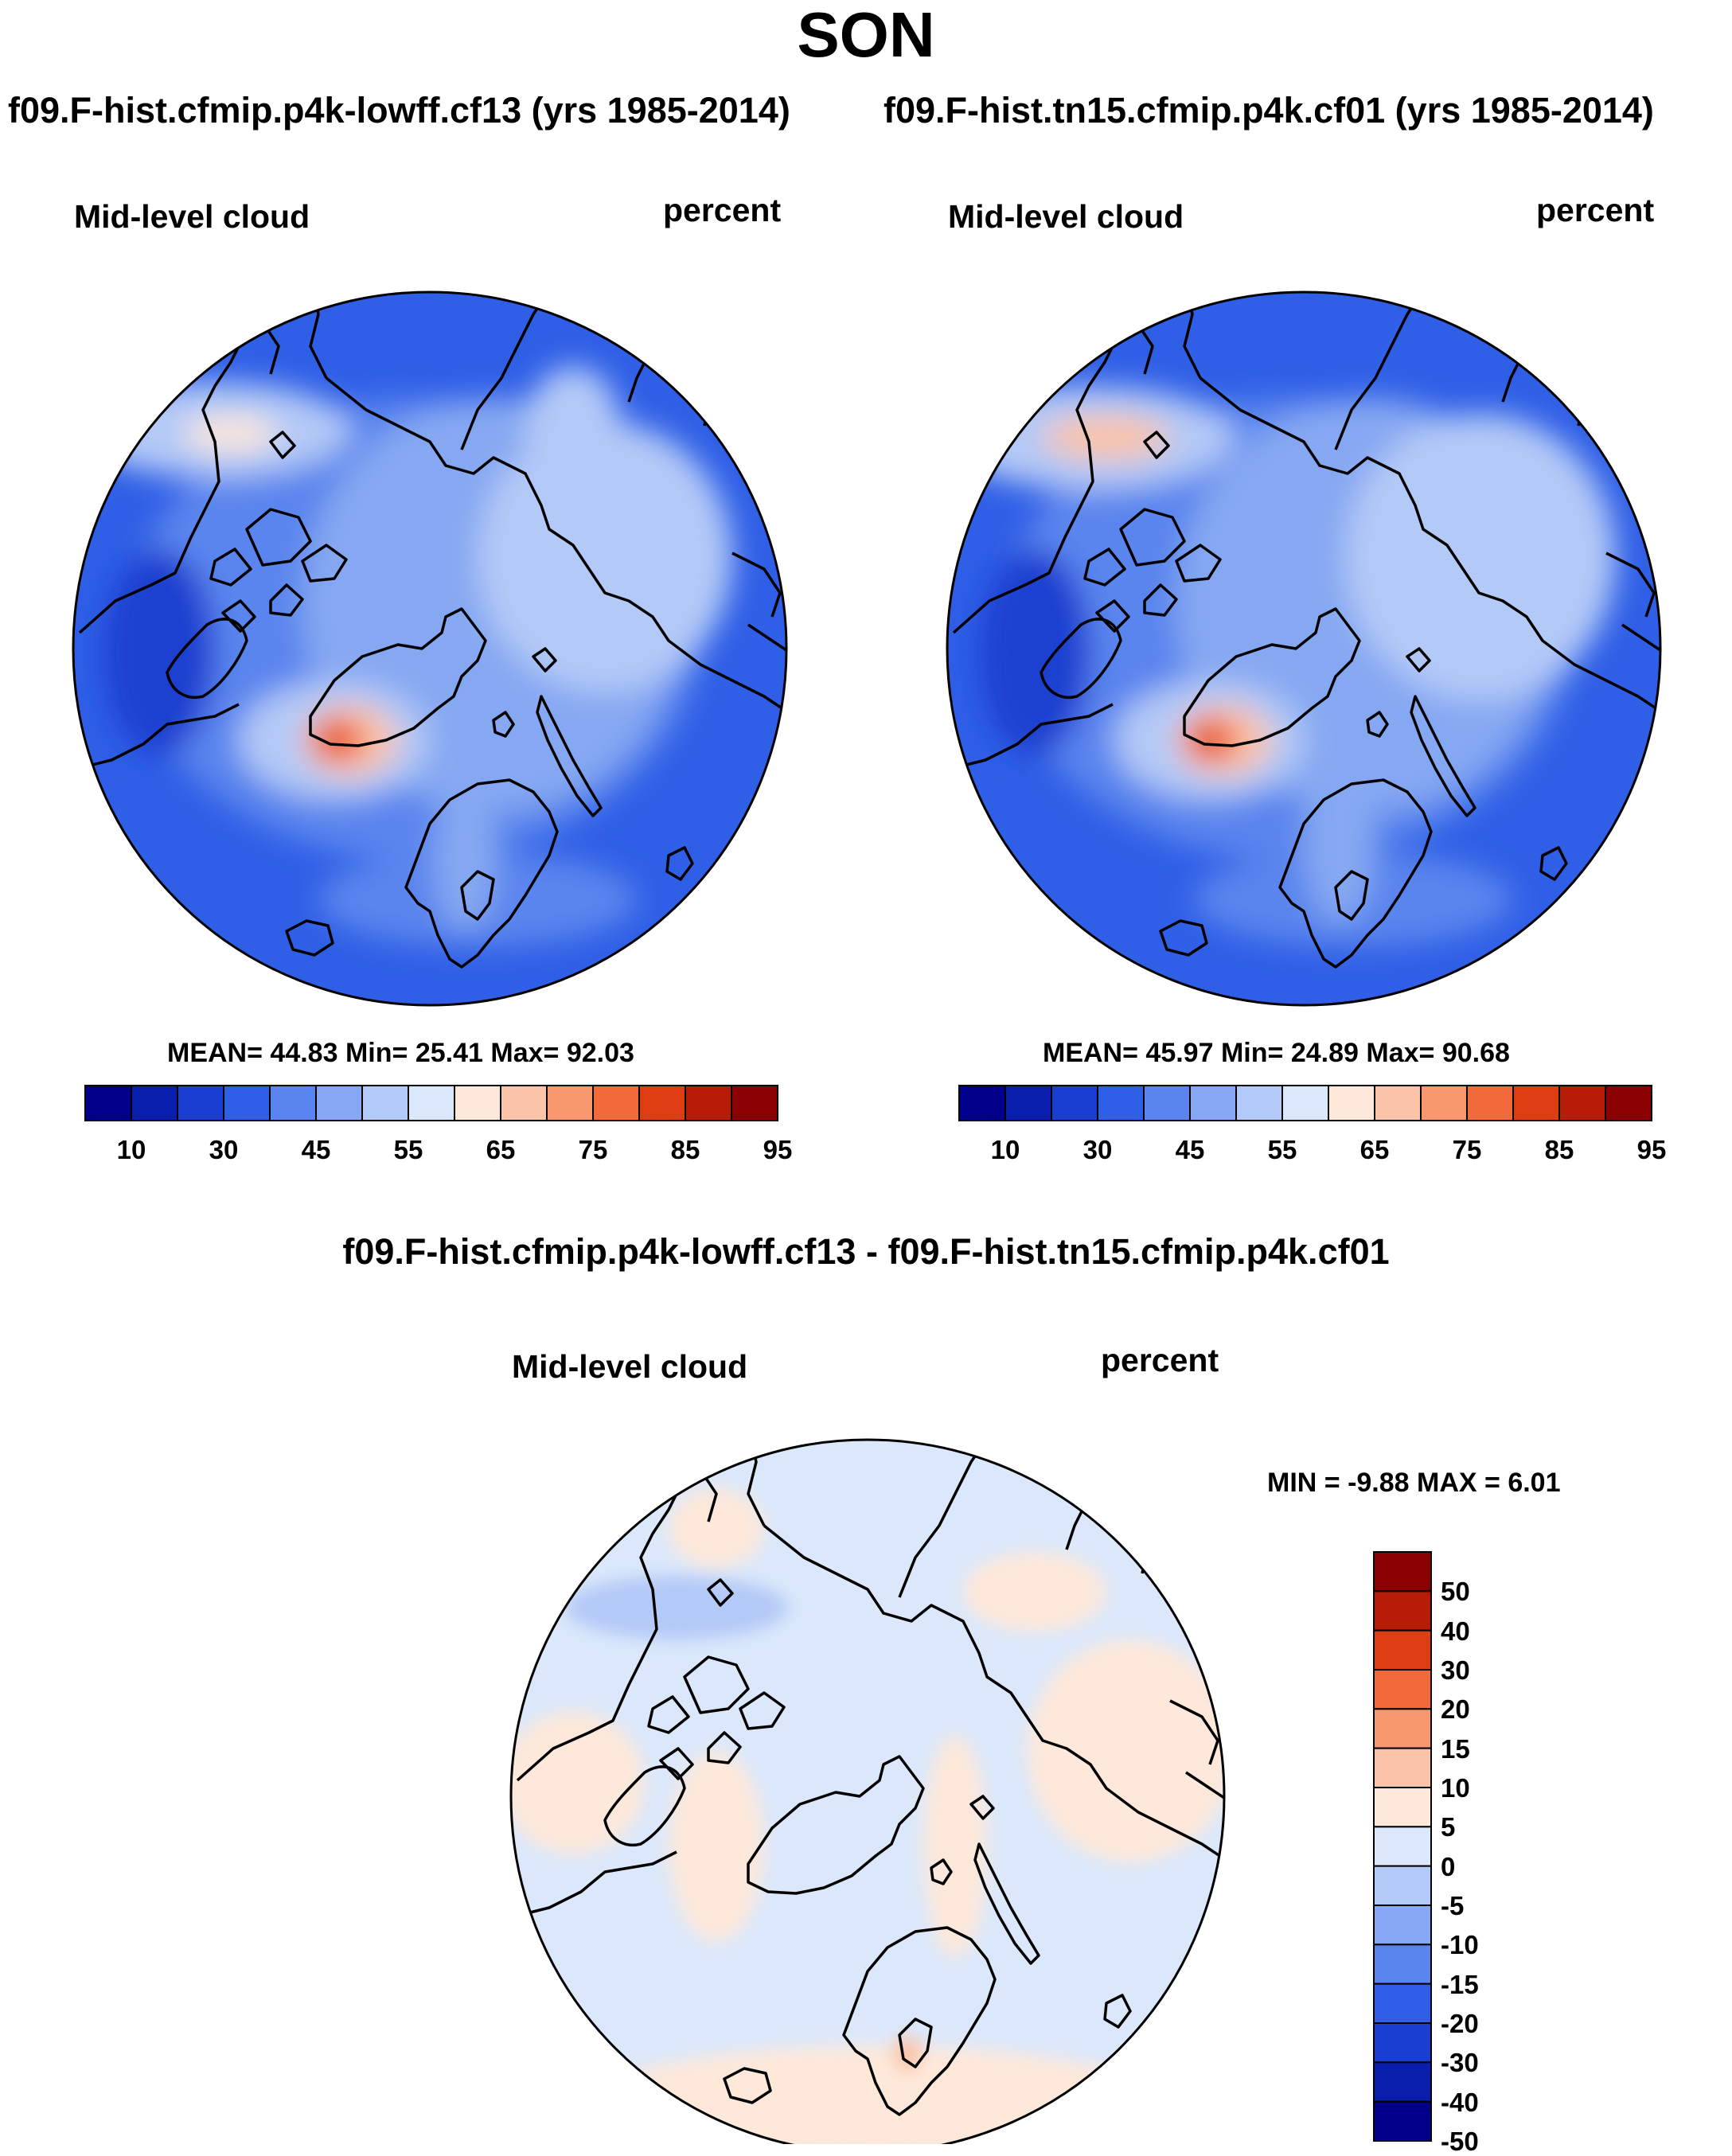 Image resolution: width=1732 pixels, height=2156 pixels. I want to click on diff-min-max-label: MIN = -9.88 MAX = 6.01, so click(1414, 1483).